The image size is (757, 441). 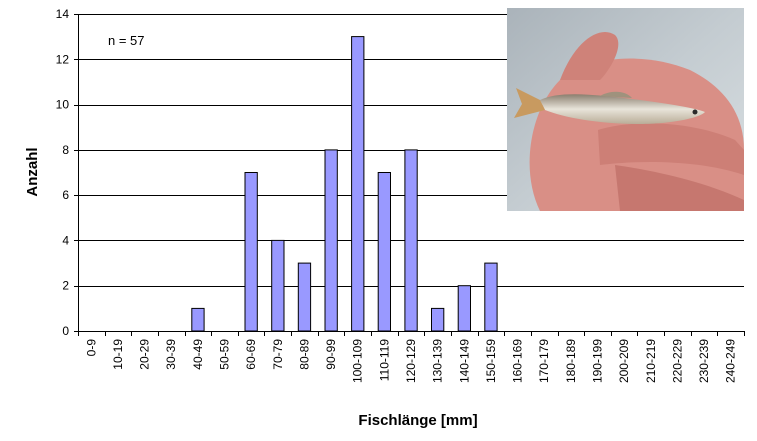 I want to click on x-tick-label: 180-189, so click(x=571, y=361).